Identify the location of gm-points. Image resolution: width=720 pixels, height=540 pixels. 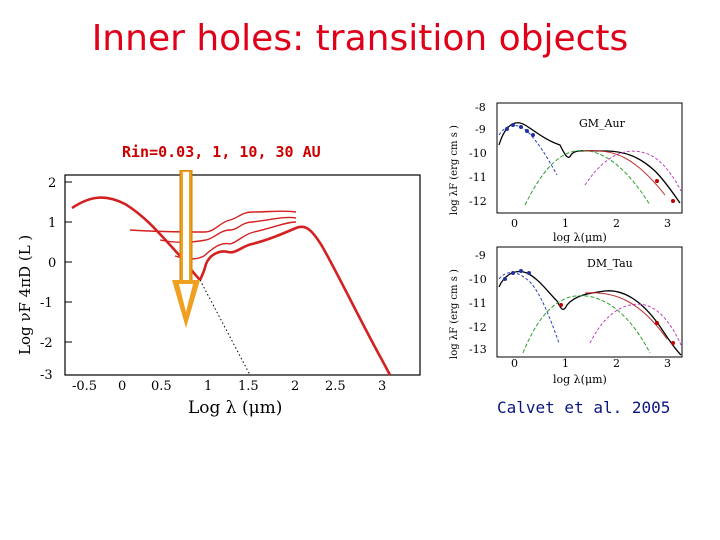
(520, 130).